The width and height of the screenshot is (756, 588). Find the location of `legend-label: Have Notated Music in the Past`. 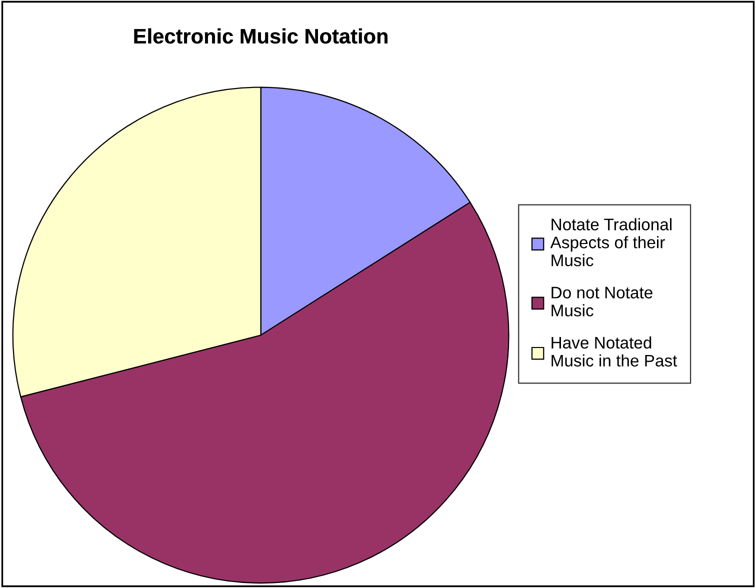

legend-label: Have Notated Music in the Past is located at coordinates (615, 351).